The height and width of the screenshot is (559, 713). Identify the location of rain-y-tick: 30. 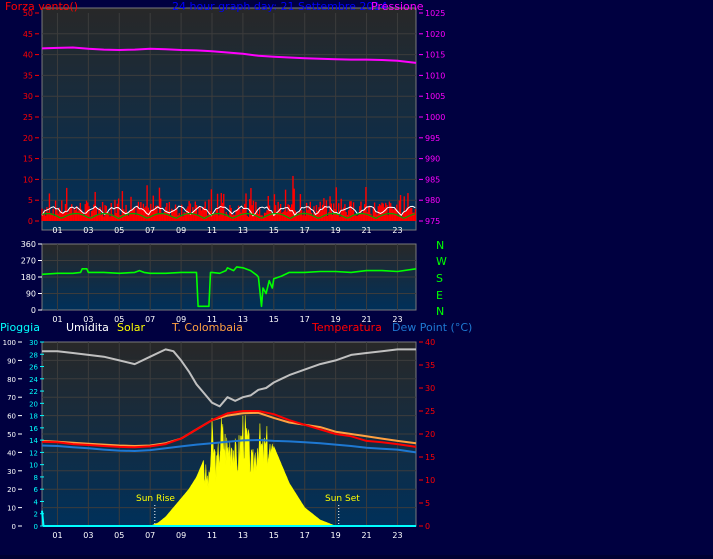
(33, 343).